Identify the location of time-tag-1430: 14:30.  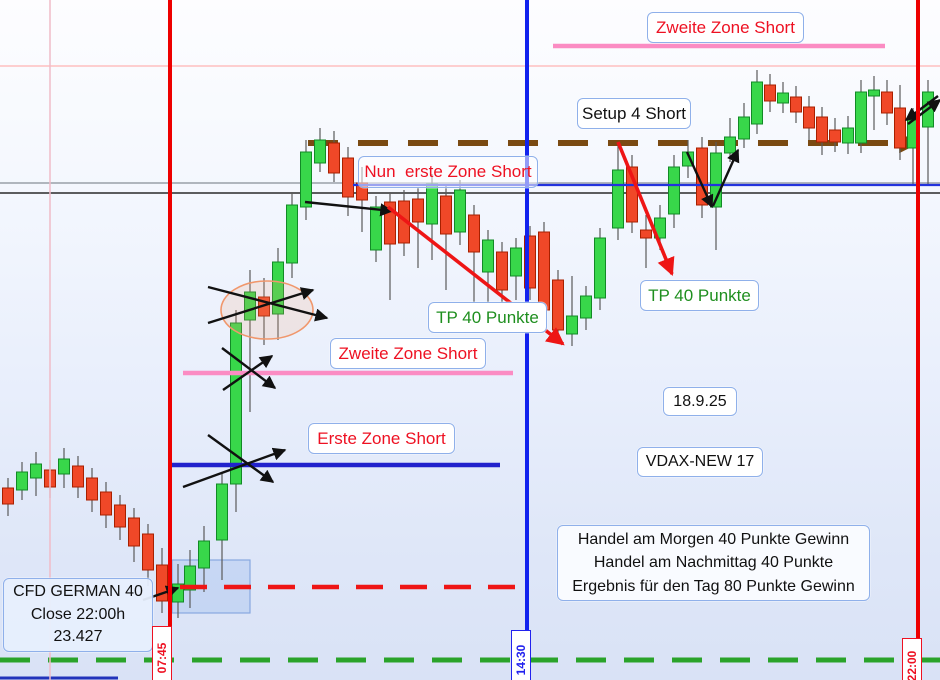
(521, 655).